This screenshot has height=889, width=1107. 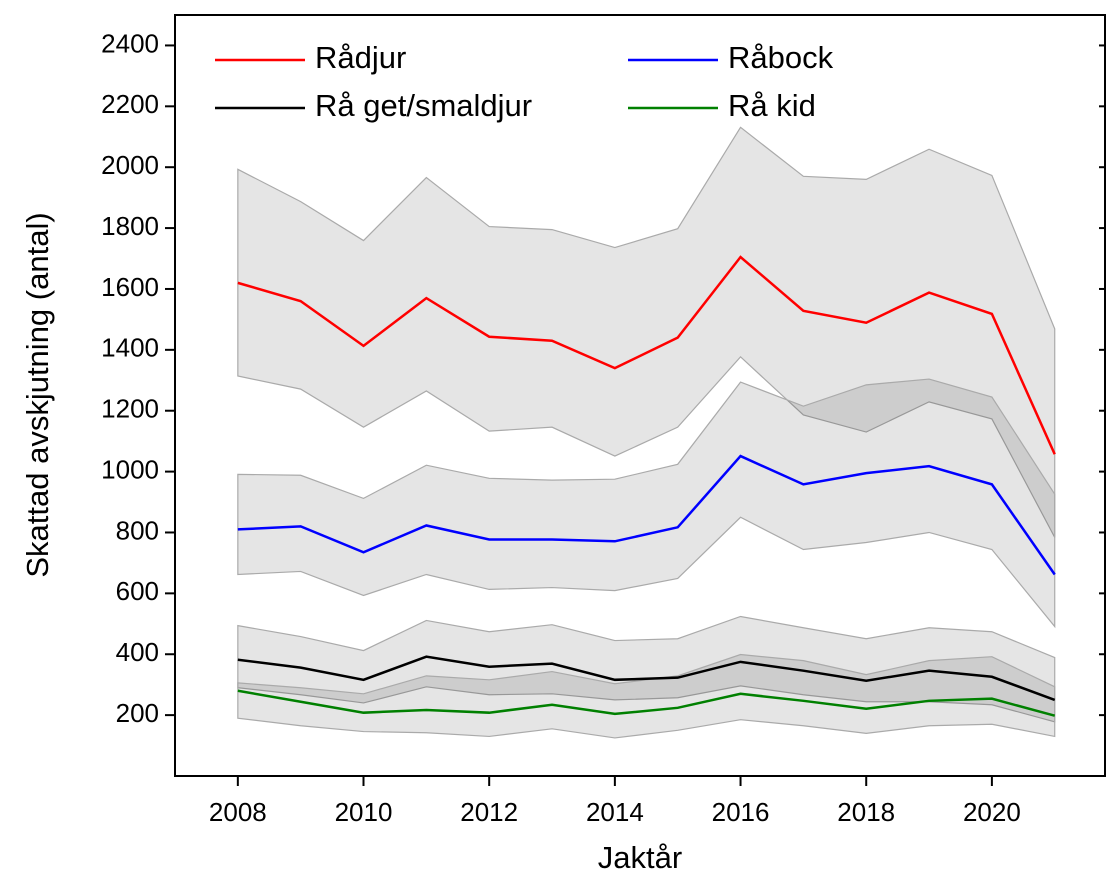 I want to click on y-tick-label: 1800, so click(x=130, y=226).